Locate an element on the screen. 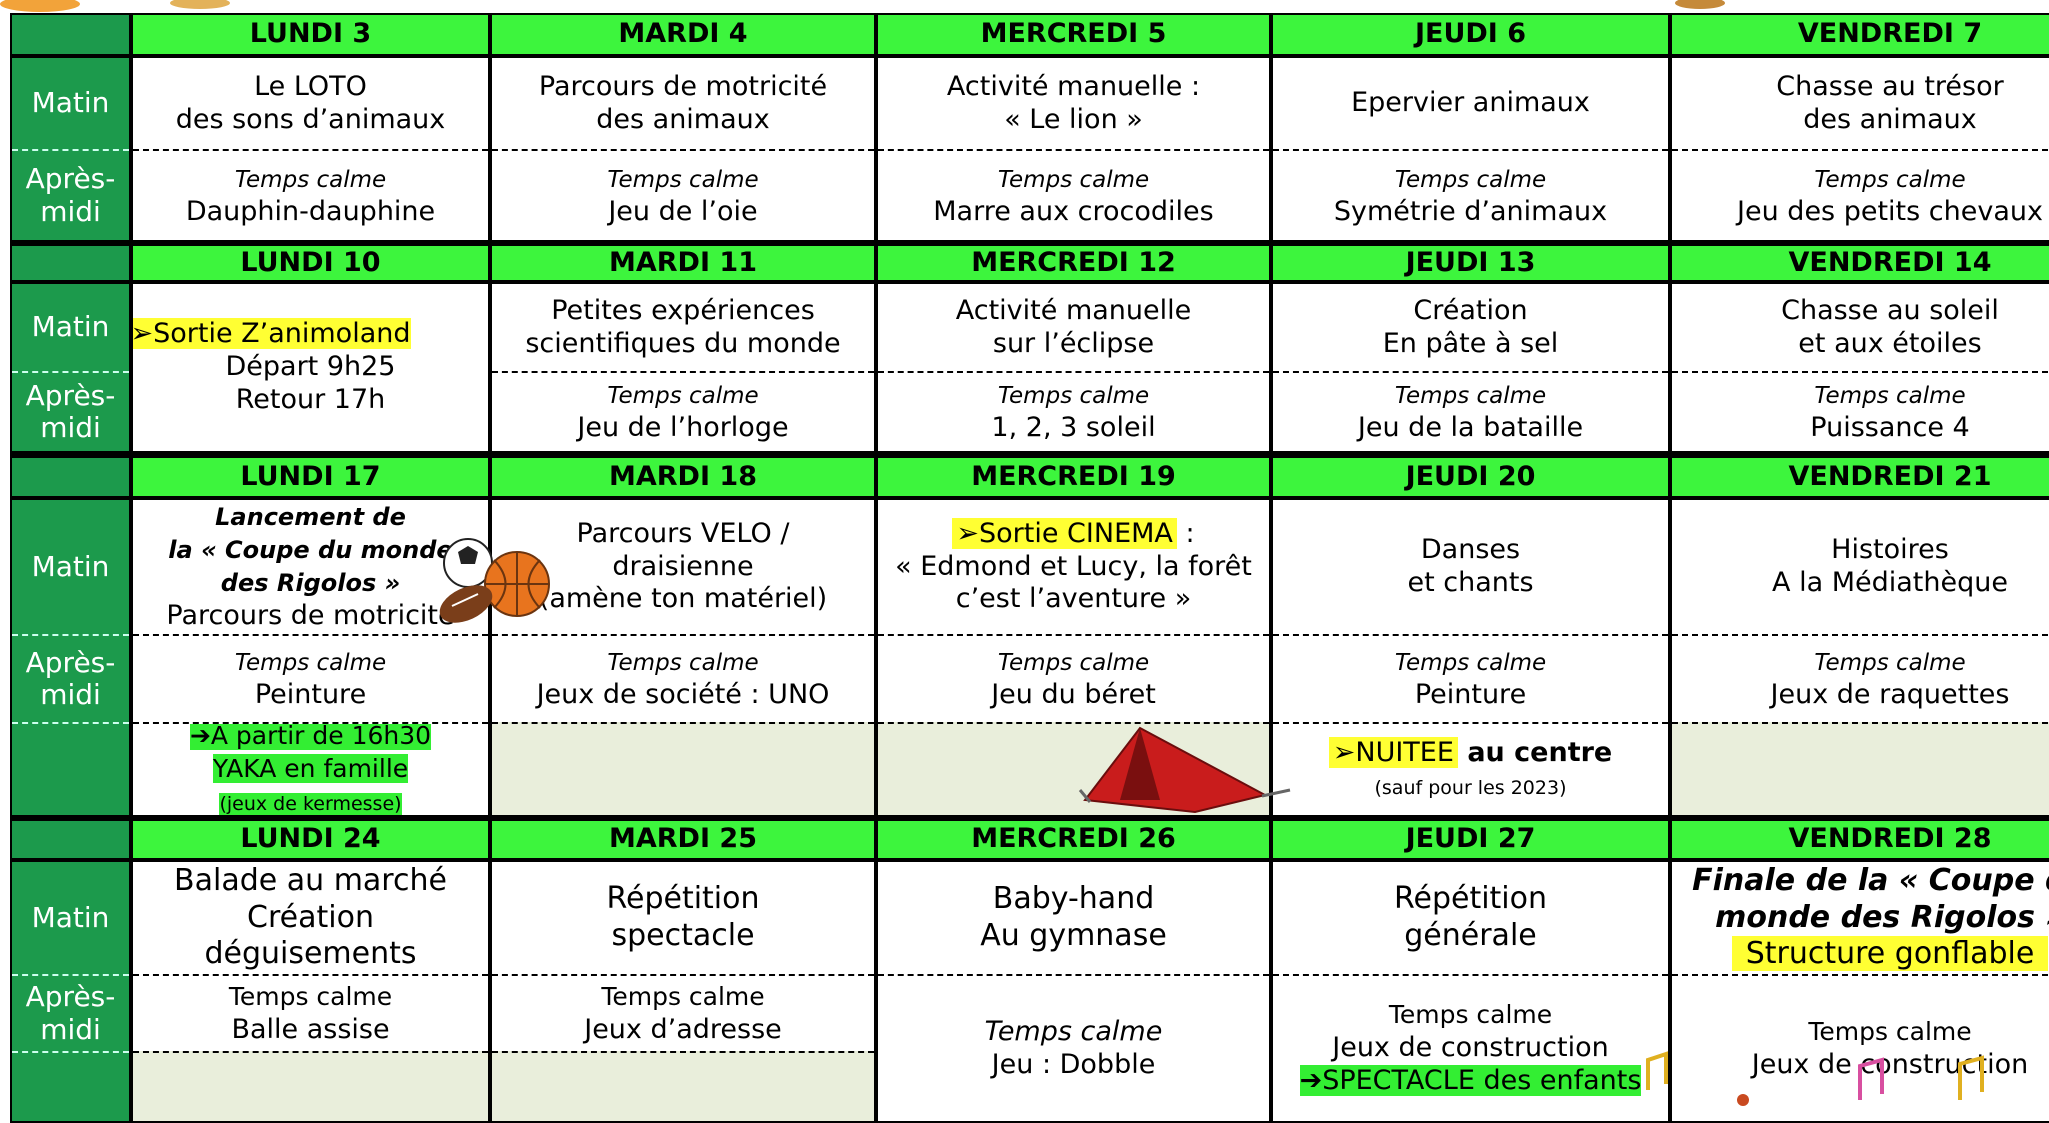 The width and height of the screenshot is (2049, 1123). label-header is located at coordinates (70, 839).